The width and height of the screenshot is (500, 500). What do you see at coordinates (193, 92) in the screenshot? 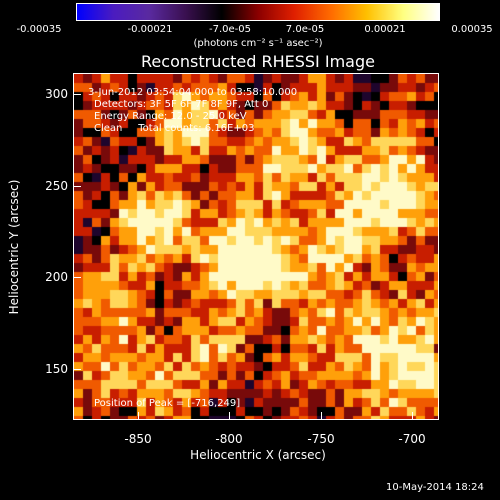
I see `time-range-text: 3-Jun-2012 03:54:04.000 to 03:58:10.000` at bounding box center [193, 92].